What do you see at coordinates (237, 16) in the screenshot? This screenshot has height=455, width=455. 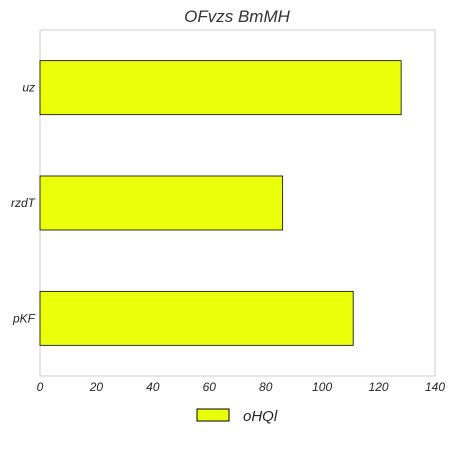 I see `chart-title: OFvzs BmMH` at bounding box center [237, 16].